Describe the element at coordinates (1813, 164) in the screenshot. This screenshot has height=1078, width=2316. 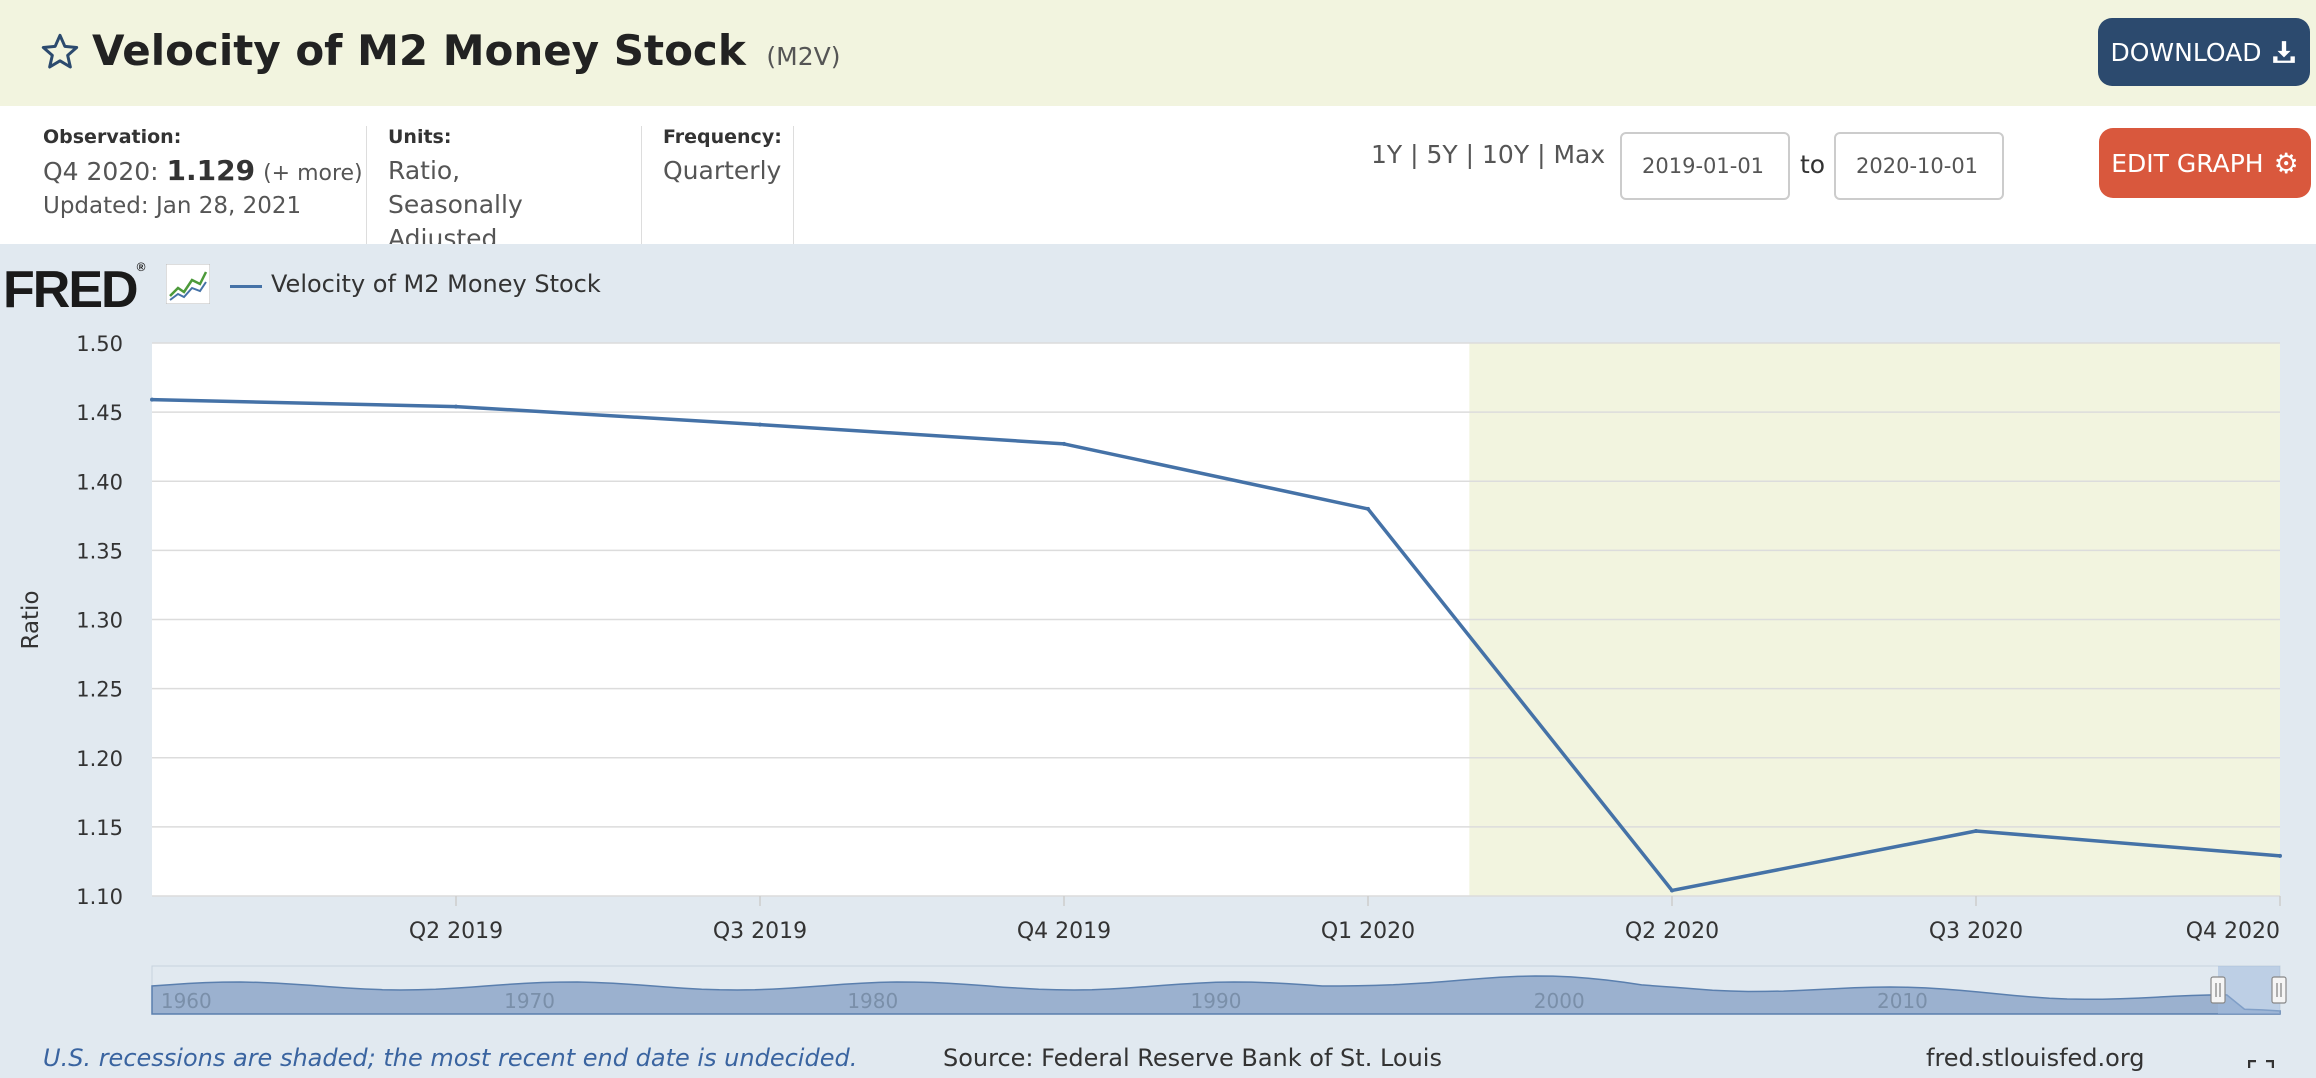
I see `to-label: to` at that location.